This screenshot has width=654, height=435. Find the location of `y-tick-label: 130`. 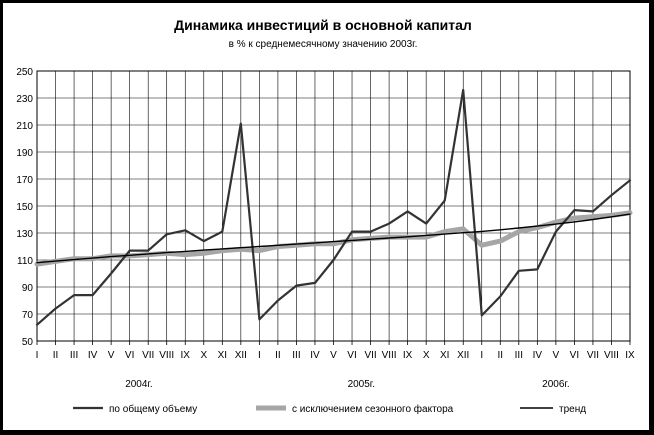

y-tick-label: 130 is located at coordinates (24, 234).